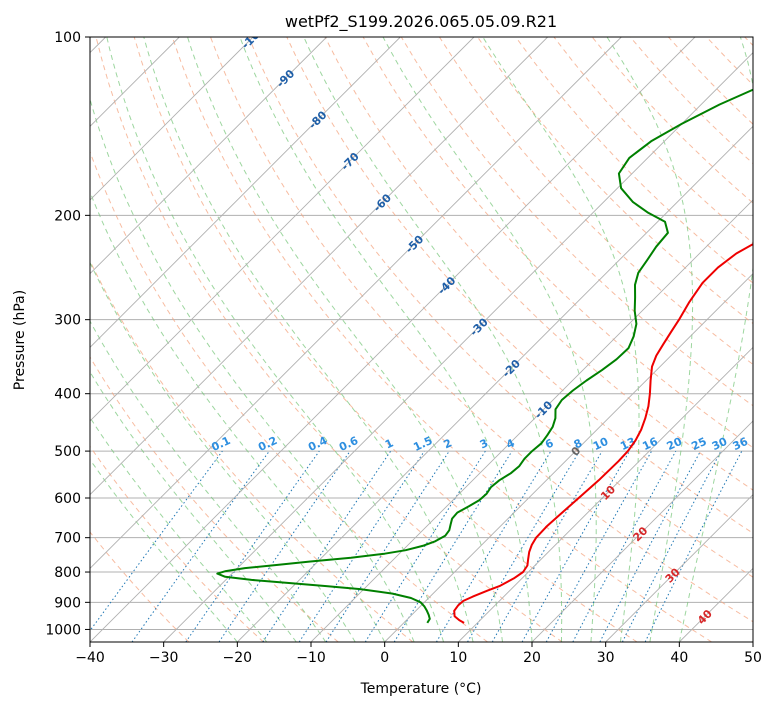 The width and height of the screenshot is (775, 708). I want to click on x-tick-label: 20, so click(532, 658).